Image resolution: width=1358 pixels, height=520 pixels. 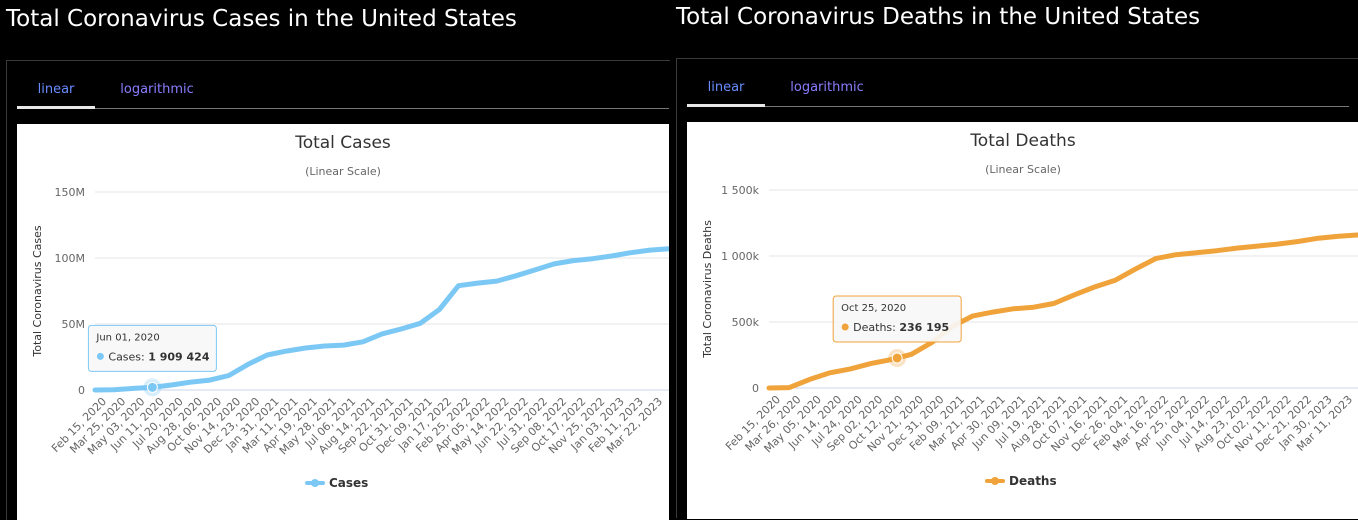 What do you see at coordinates (343, 171) in the screenshot?
I see `cases-chart-subtitle: (Linear Scale)` at bounding box center [343, 171].